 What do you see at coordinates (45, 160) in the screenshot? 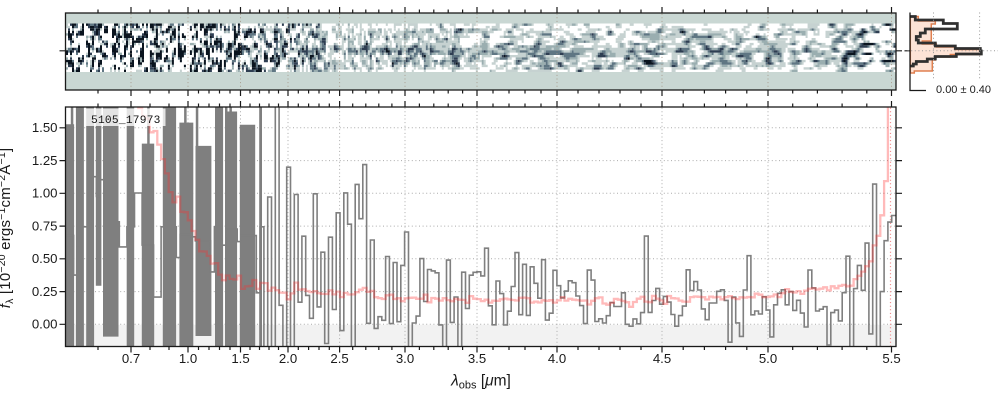
I see `svg-text: 1.25` at bounding box center [45, 160].